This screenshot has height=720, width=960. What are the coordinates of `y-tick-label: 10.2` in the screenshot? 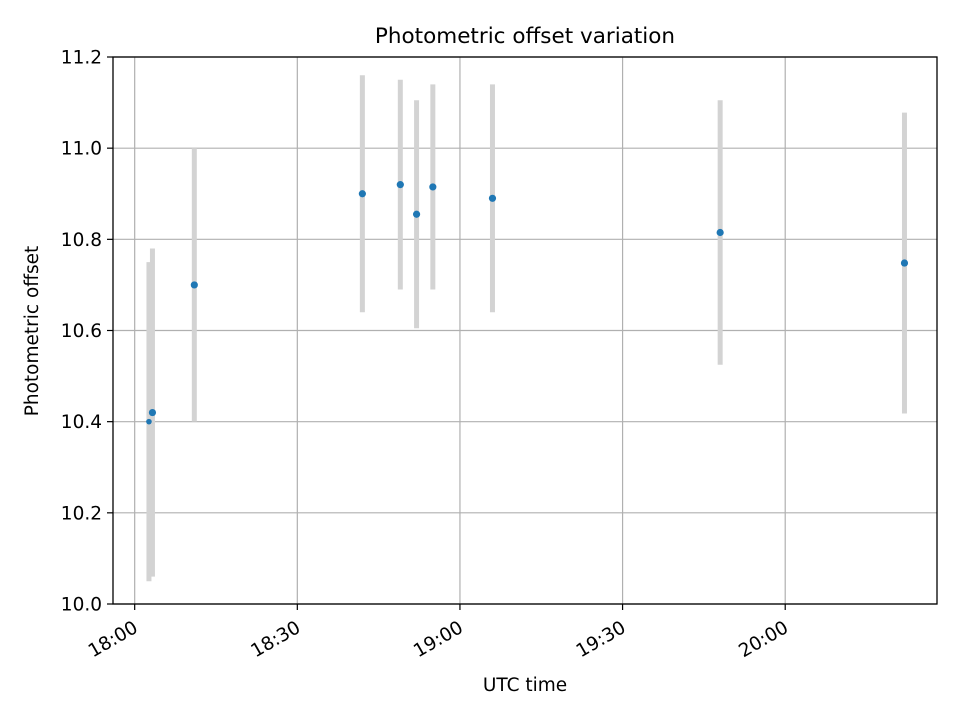 It's located at (81, 513).